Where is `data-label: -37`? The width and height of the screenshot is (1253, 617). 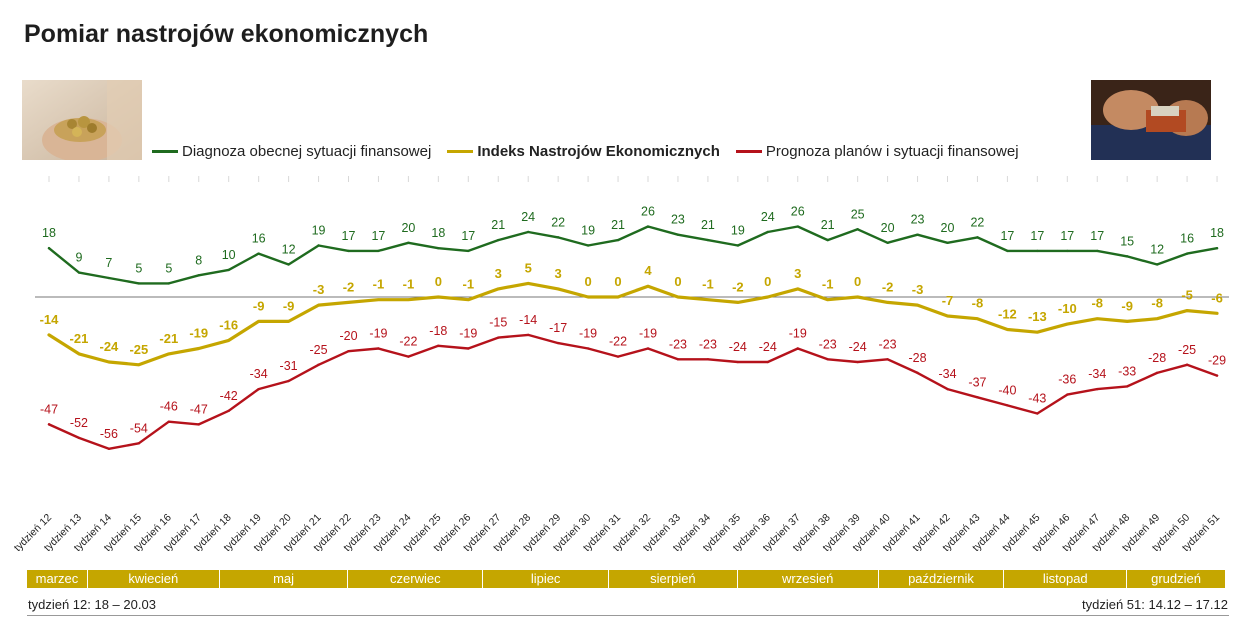 data-label: -37 is located at coordinates (977, 382).